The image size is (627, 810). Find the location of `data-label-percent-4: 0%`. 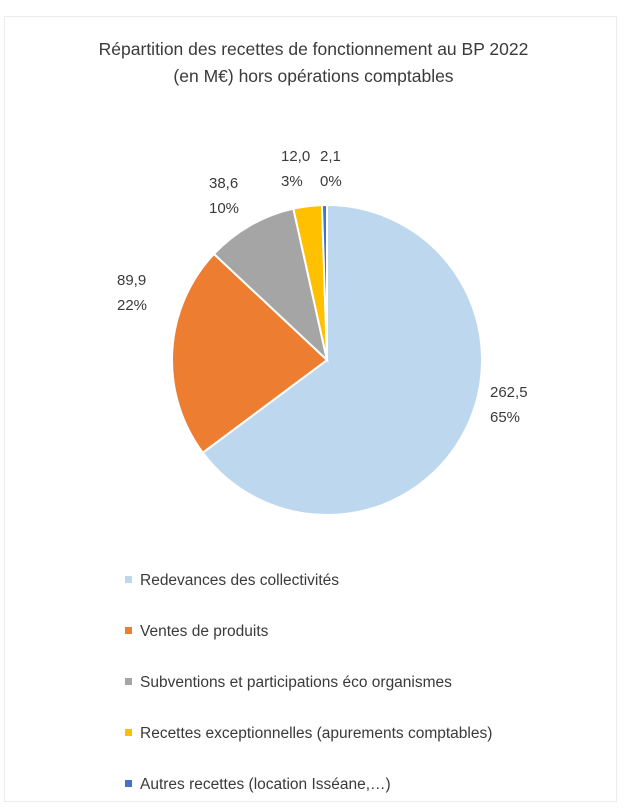

data-label-percent-4: 0% is located at coordinates (331, 181).